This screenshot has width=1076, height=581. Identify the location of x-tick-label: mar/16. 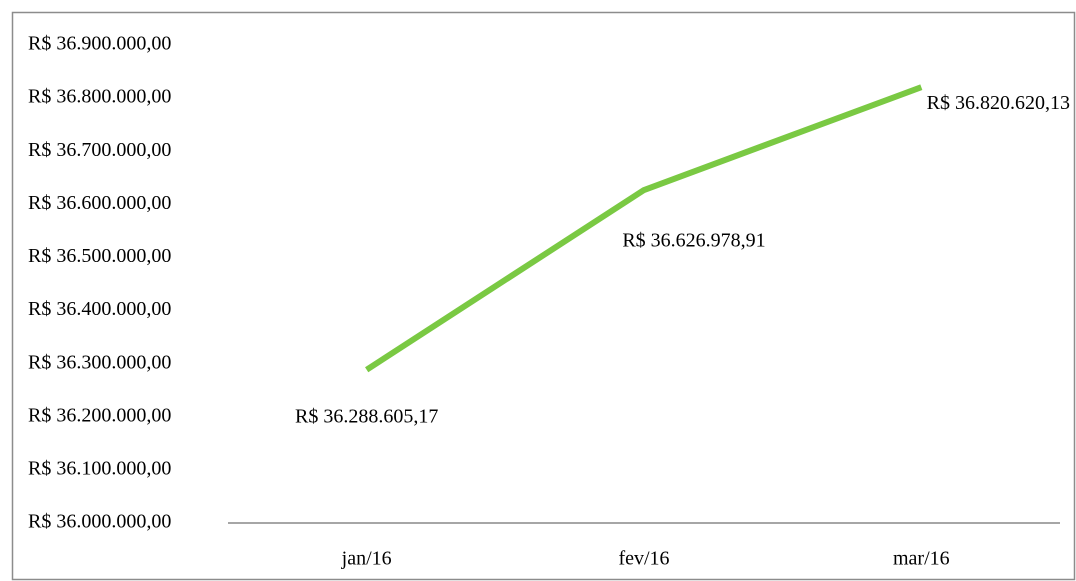
(921, 559).